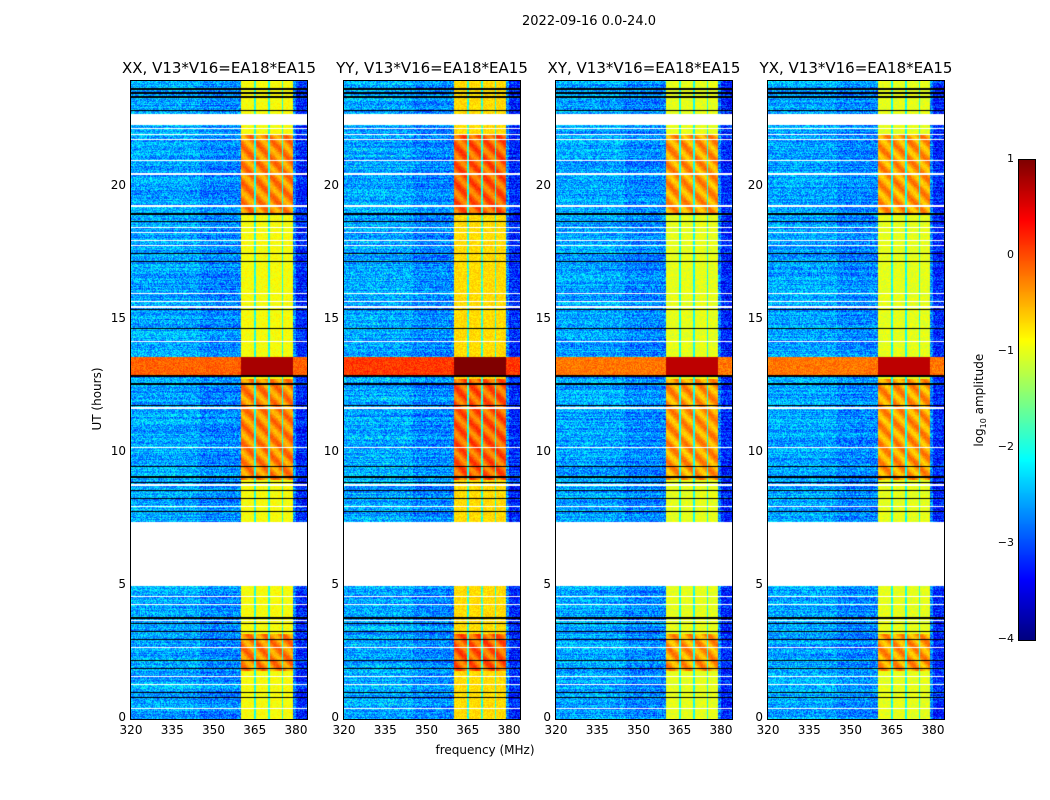  What do you see at coordinates (432, 68) in the screenshot?
I see `panel-title: YY, V13*V16=EA18*EA15` at bounding box center [432, 68].